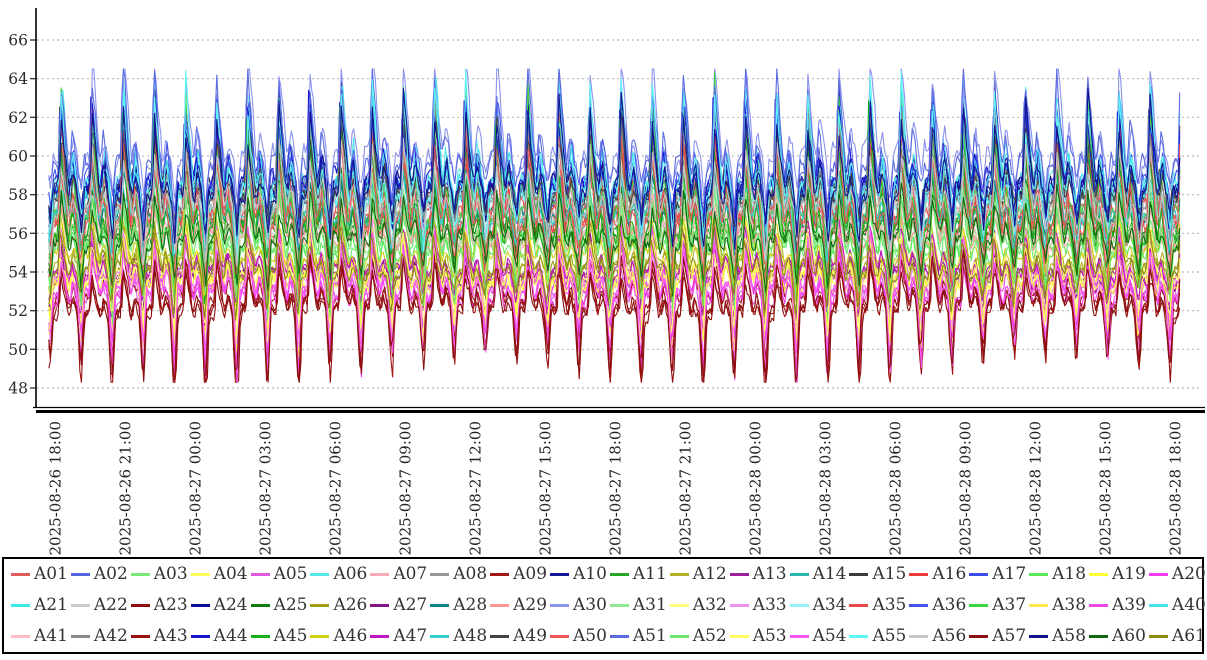  I want to click on legend-label: A54, so click(829, 636).